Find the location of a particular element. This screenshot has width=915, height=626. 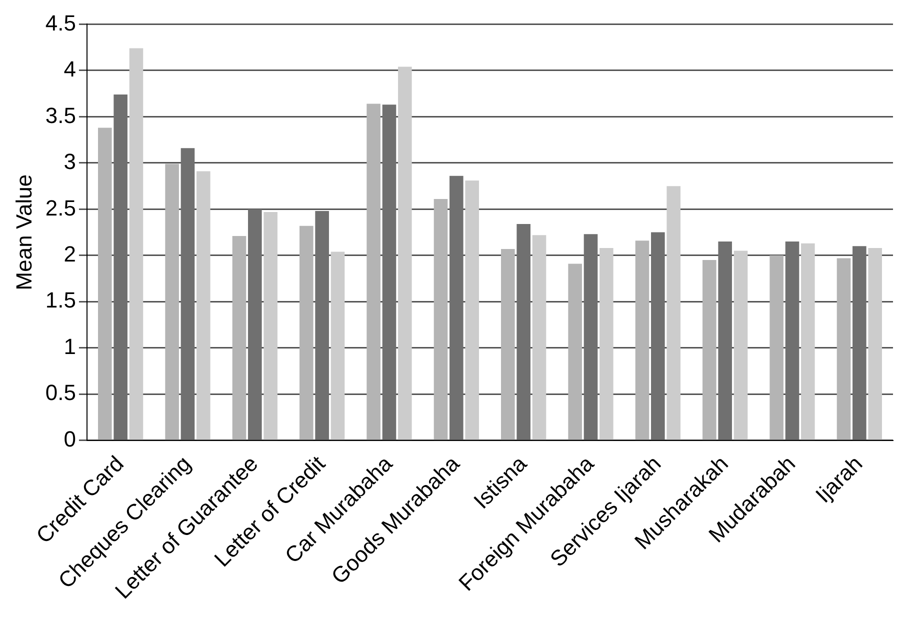

y-tick-label: 1 is located at coordinates (70, 346).